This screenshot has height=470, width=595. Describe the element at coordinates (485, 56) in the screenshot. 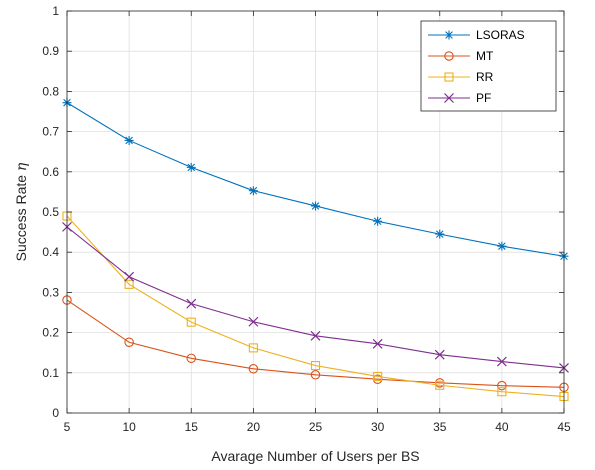

I see `legend-label-mt: MT` at that location.